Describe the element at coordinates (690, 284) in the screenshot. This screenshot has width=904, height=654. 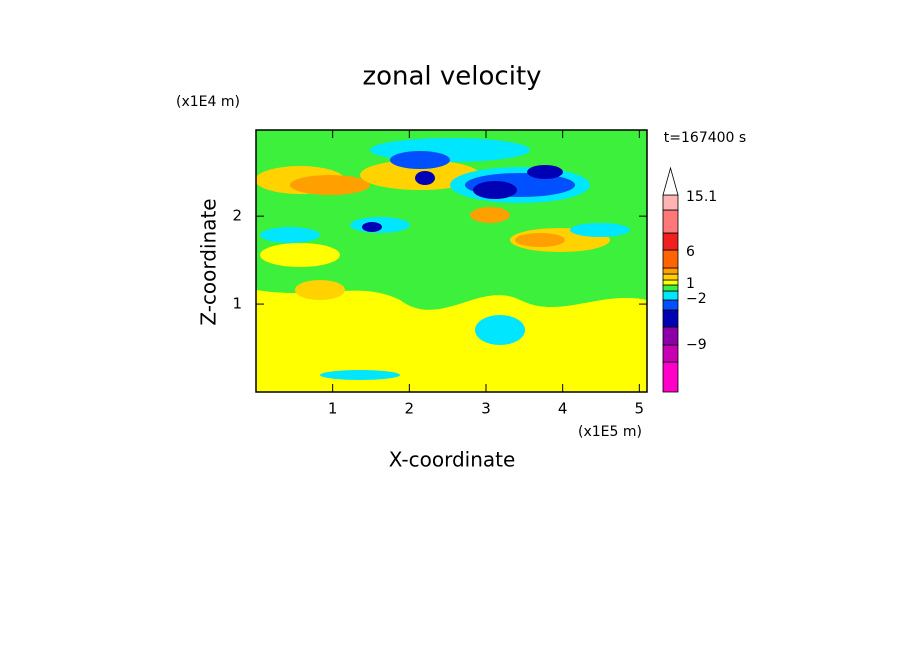
I see `colorbar-label: 1` at that location.